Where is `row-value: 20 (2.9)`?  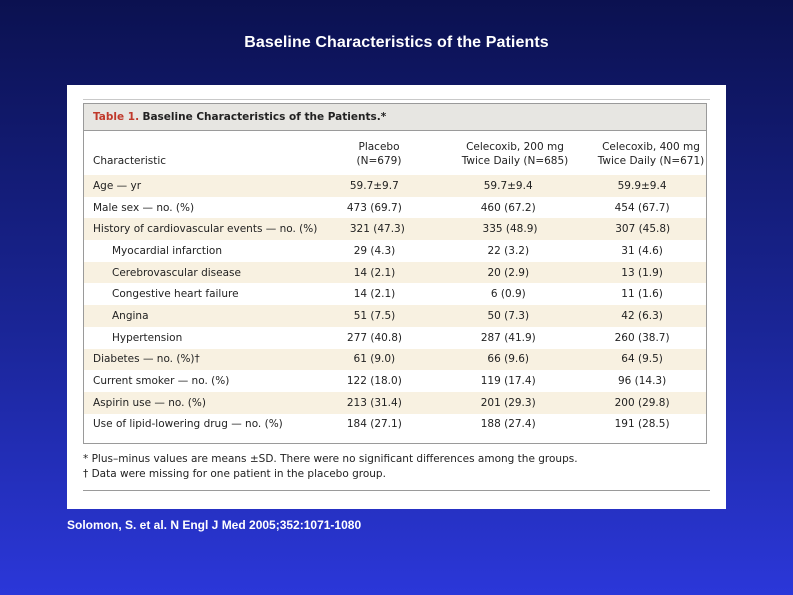
row-value: 20 (2.9) is located at coordinates (508, 272).